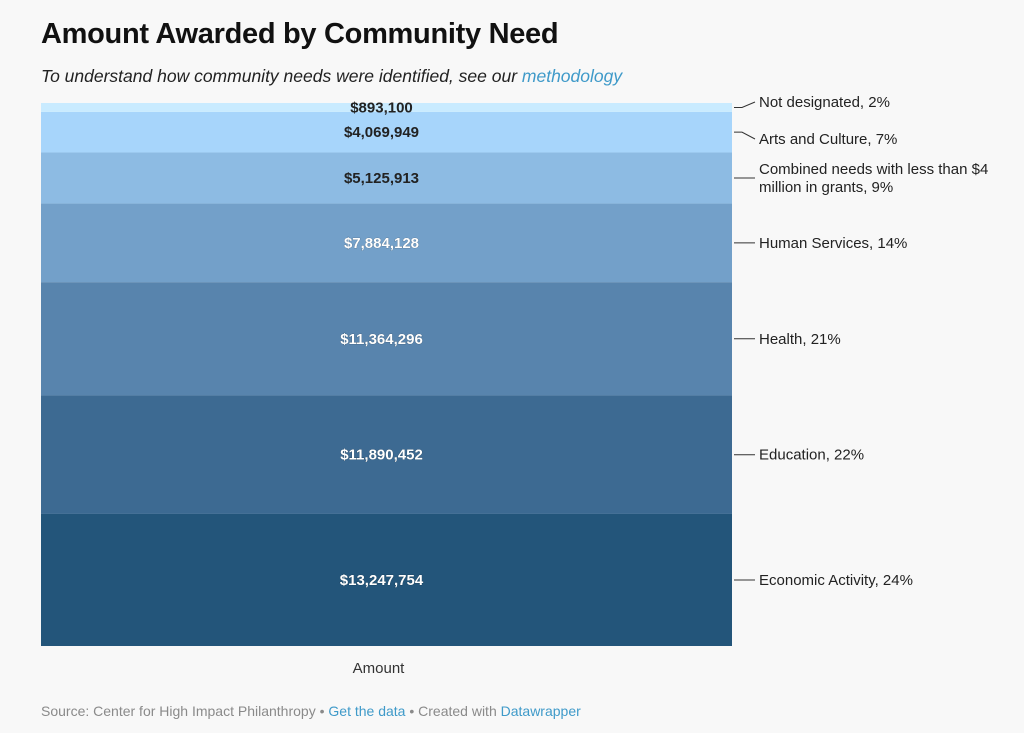 The height and width of the screenshot is (733, 1024). Describe the element at coordinates (300, 34) in the screenshot. I see `chart-title: Amount Awarded by Community Need` at that location.